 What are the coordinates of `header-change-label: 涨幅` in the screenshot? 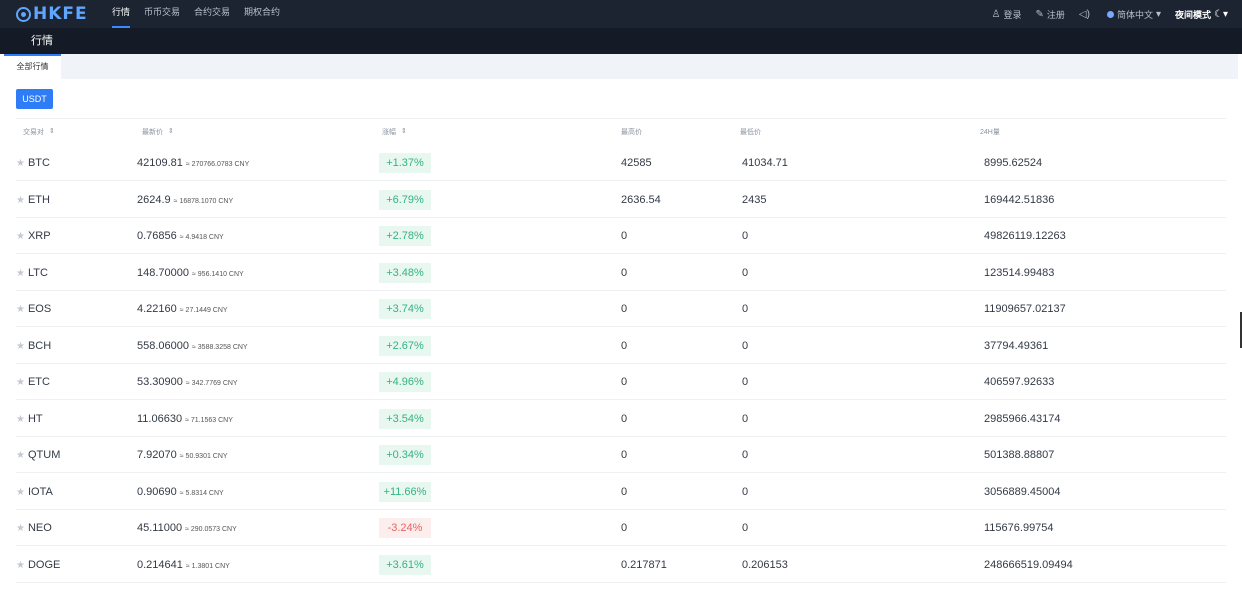 It's located at (389, 132).